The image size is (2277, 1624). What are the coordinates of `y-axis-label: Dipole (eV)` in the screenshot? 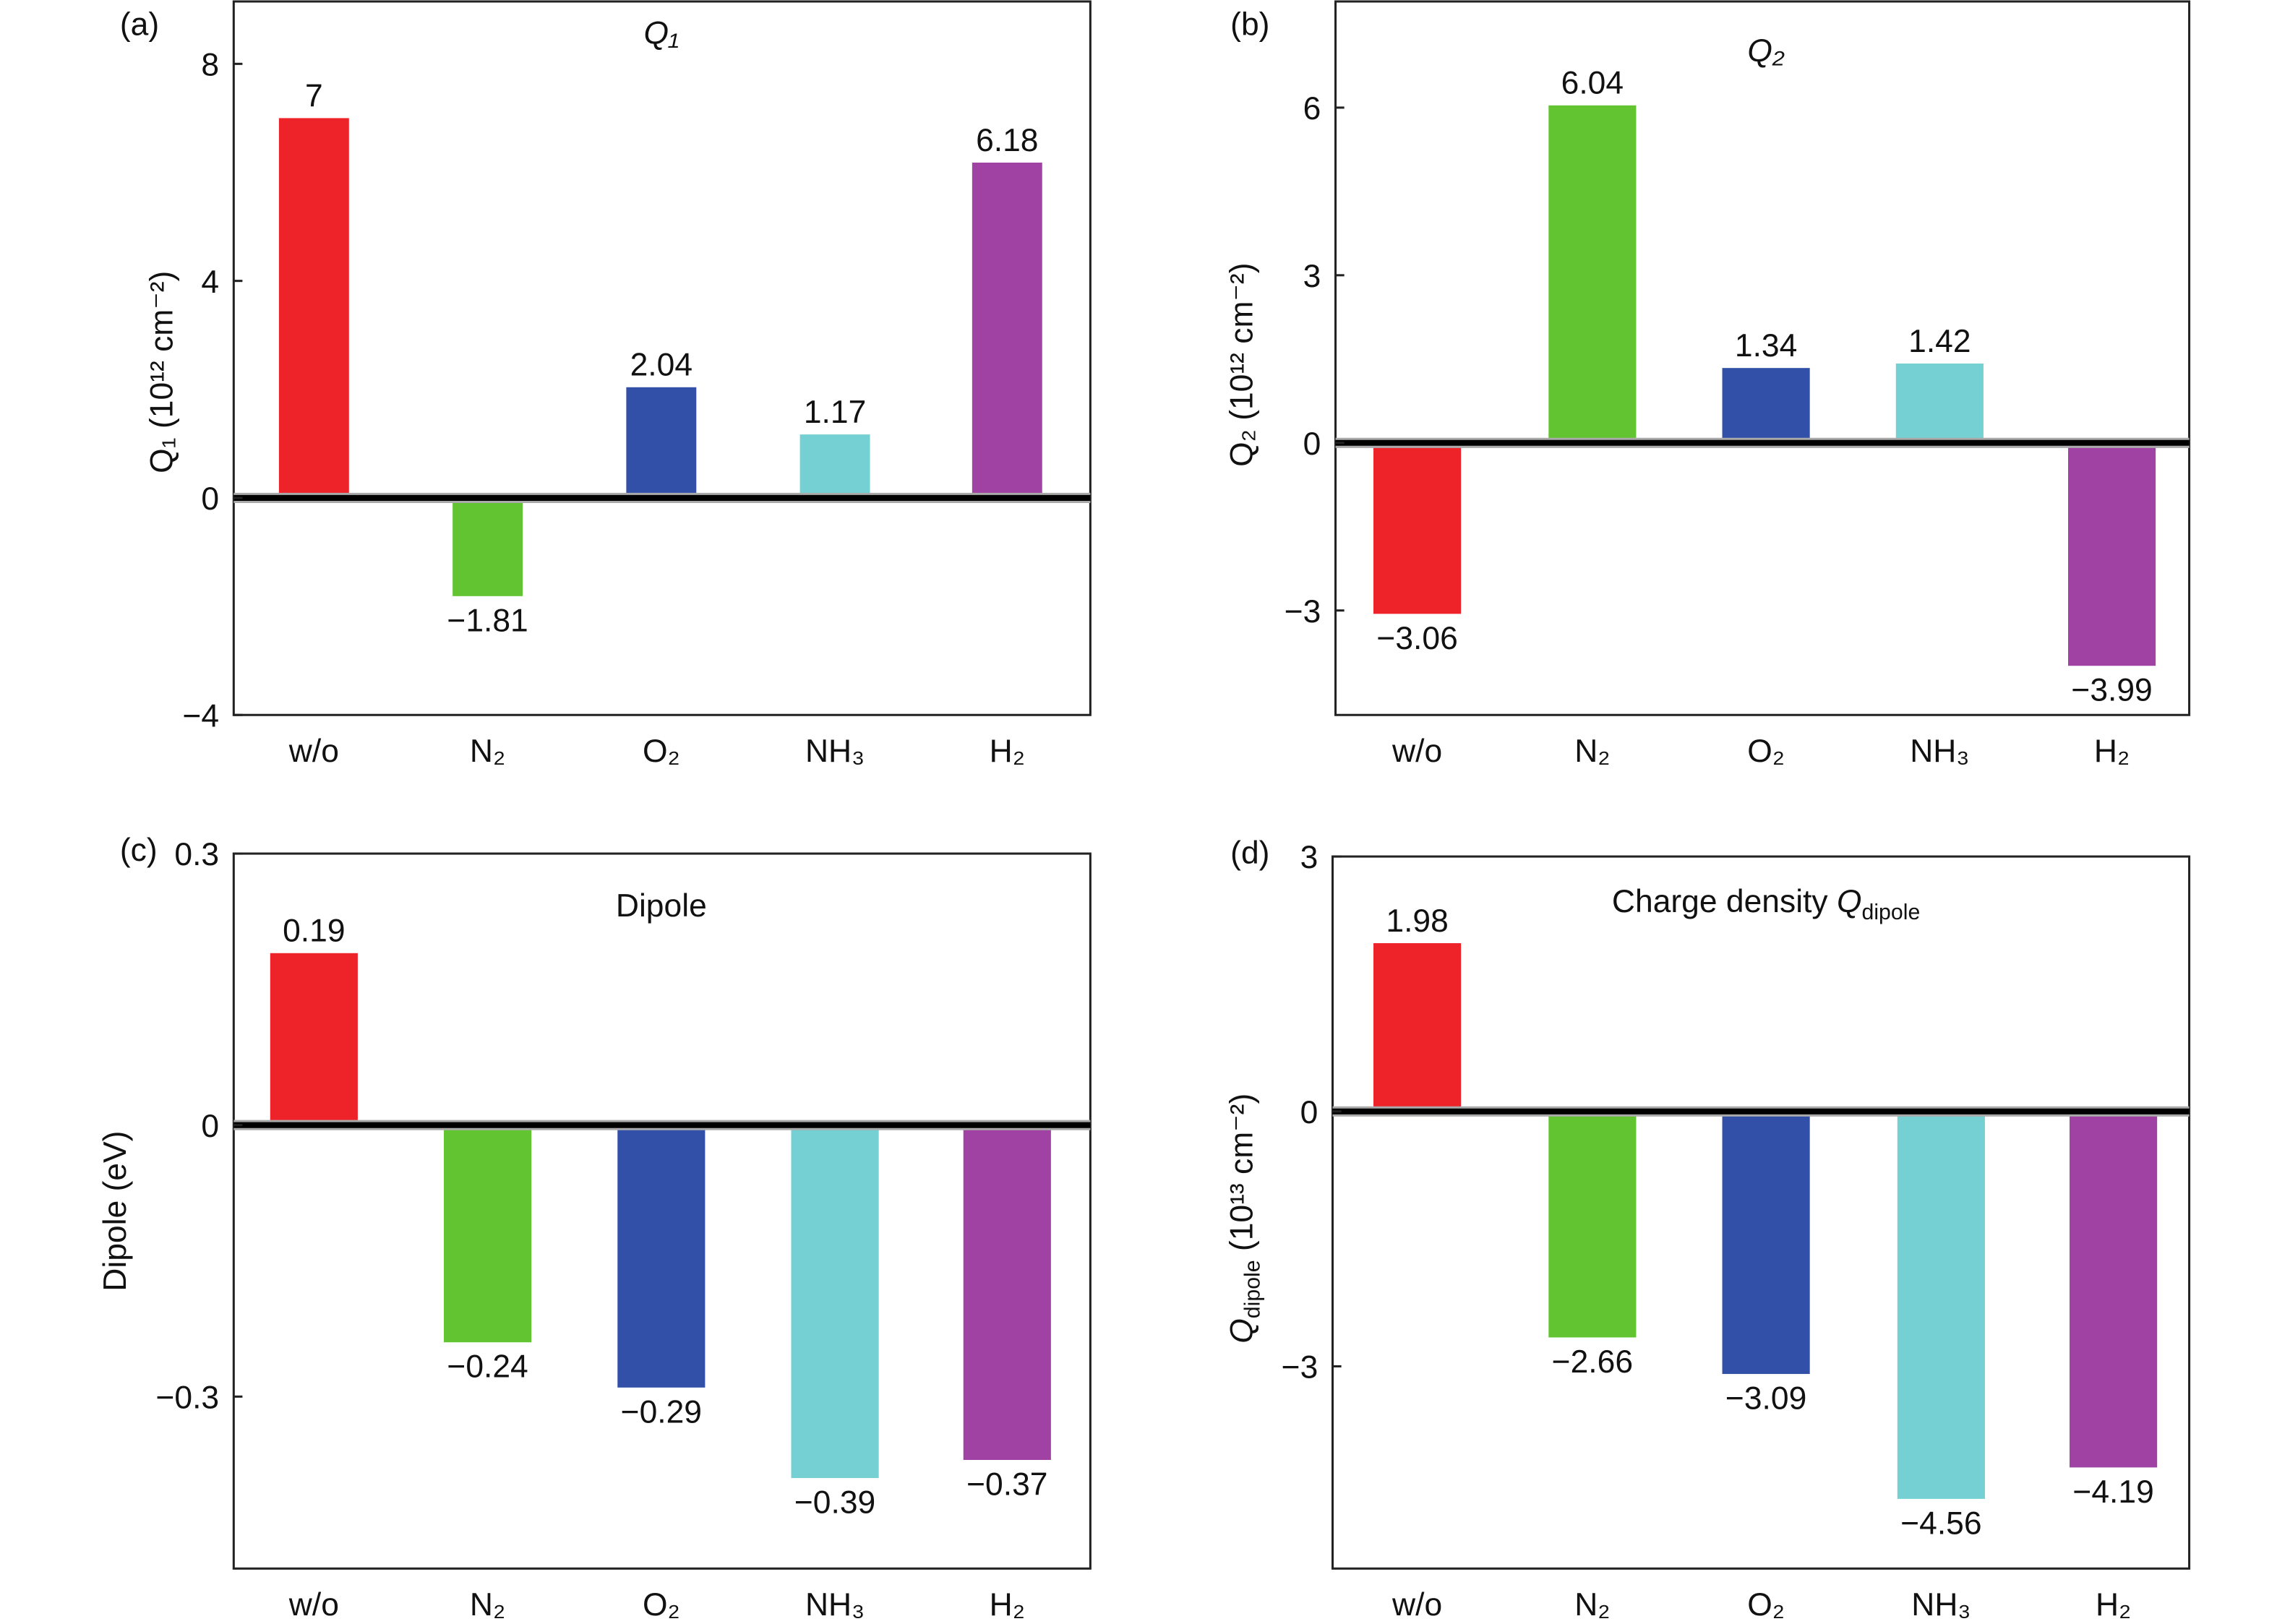 It's located at (116, 1211).